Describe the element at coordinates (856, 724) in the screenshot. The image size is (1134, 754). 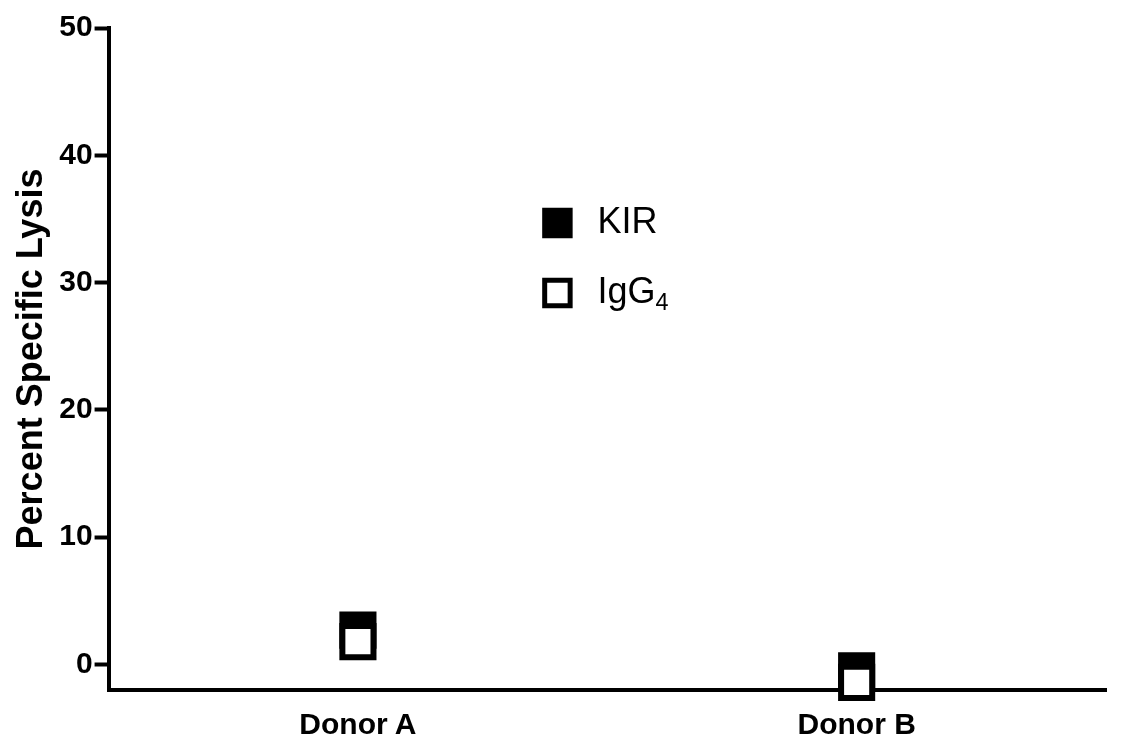
I see `x-tick-label: Donor B` at that location.